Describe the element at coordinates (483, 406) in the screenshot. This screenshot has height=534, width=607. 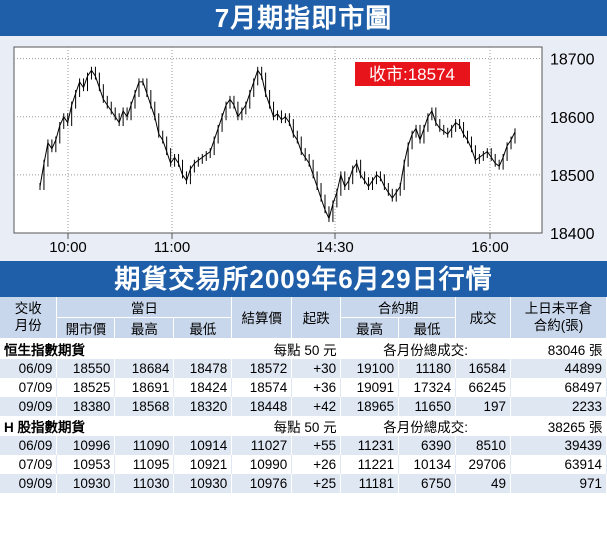
I see `table-cell: 197` at that location.